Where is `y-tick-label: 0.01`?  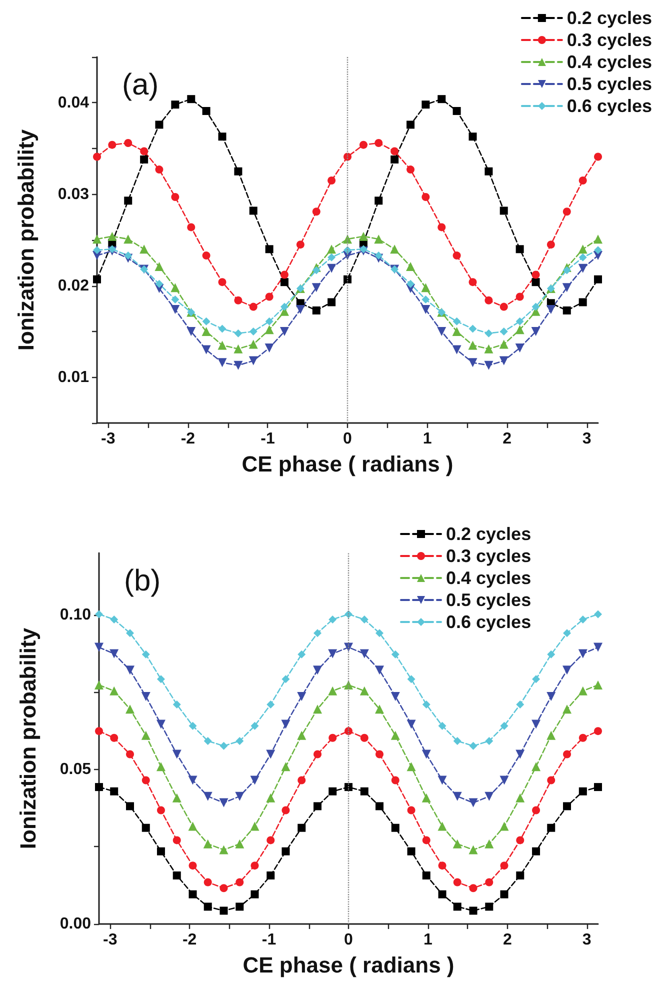
y-tick-label: 0.01 is located at coordinates (74, 377).